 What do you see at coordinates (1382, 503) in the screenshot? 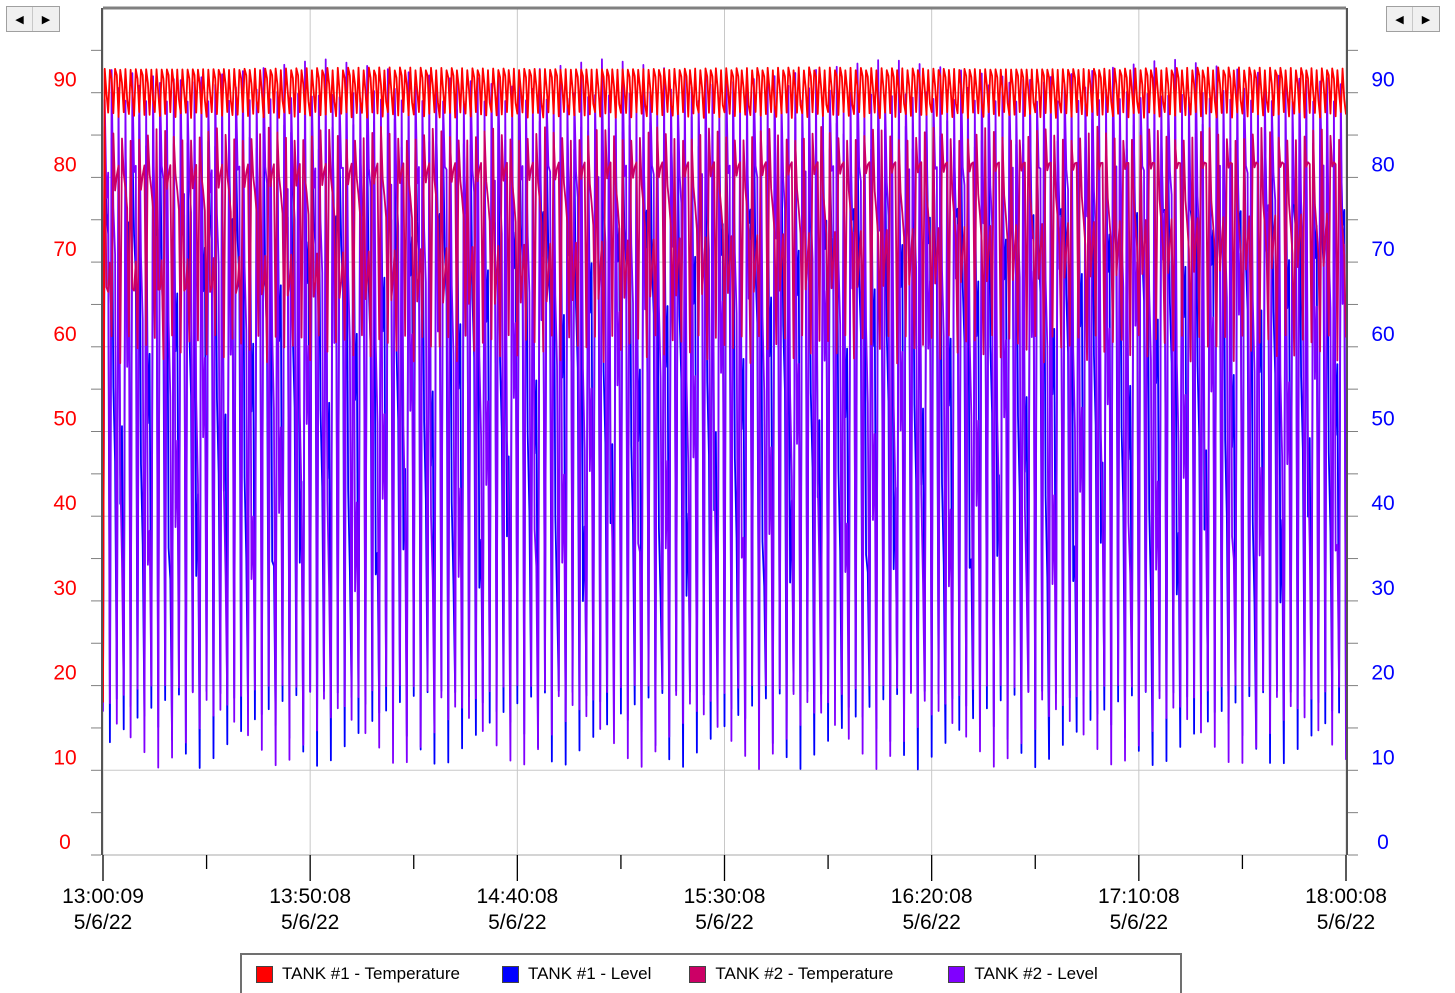
I see `y-tick-label-right: 40` at bounding box center [1382, 503].